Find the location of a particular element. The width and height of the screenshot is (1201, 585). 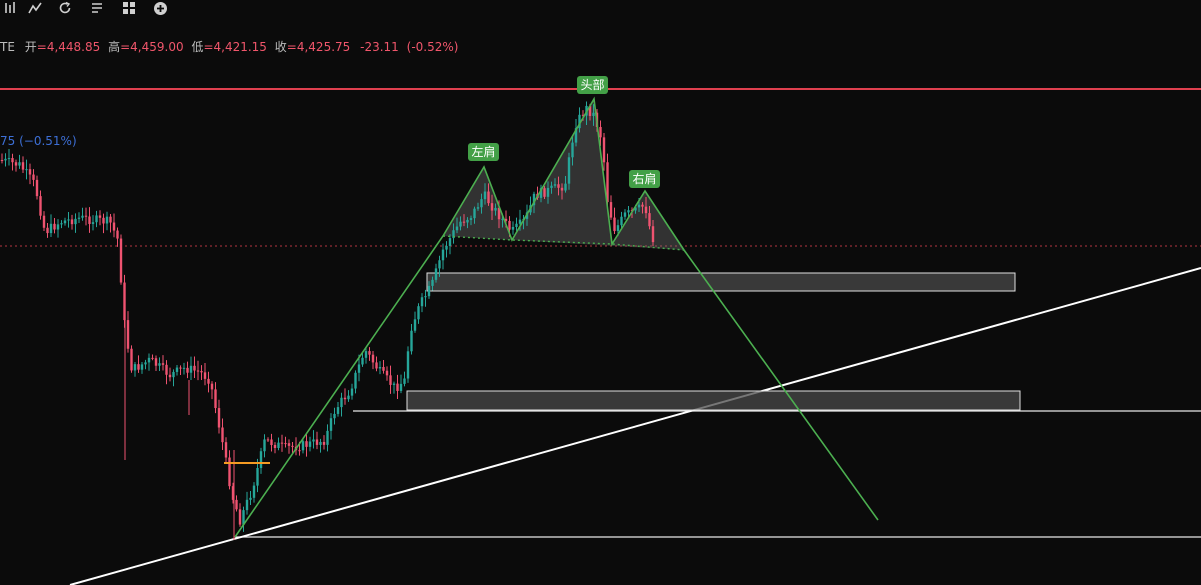

add-plus-icon is located at coordinates (160, 8).